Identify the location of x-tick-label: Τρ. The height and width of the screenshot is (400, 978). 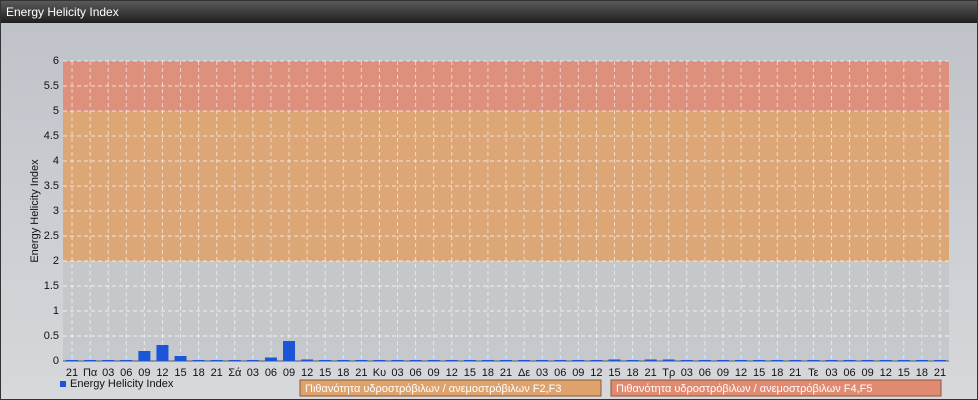
(668, 373).